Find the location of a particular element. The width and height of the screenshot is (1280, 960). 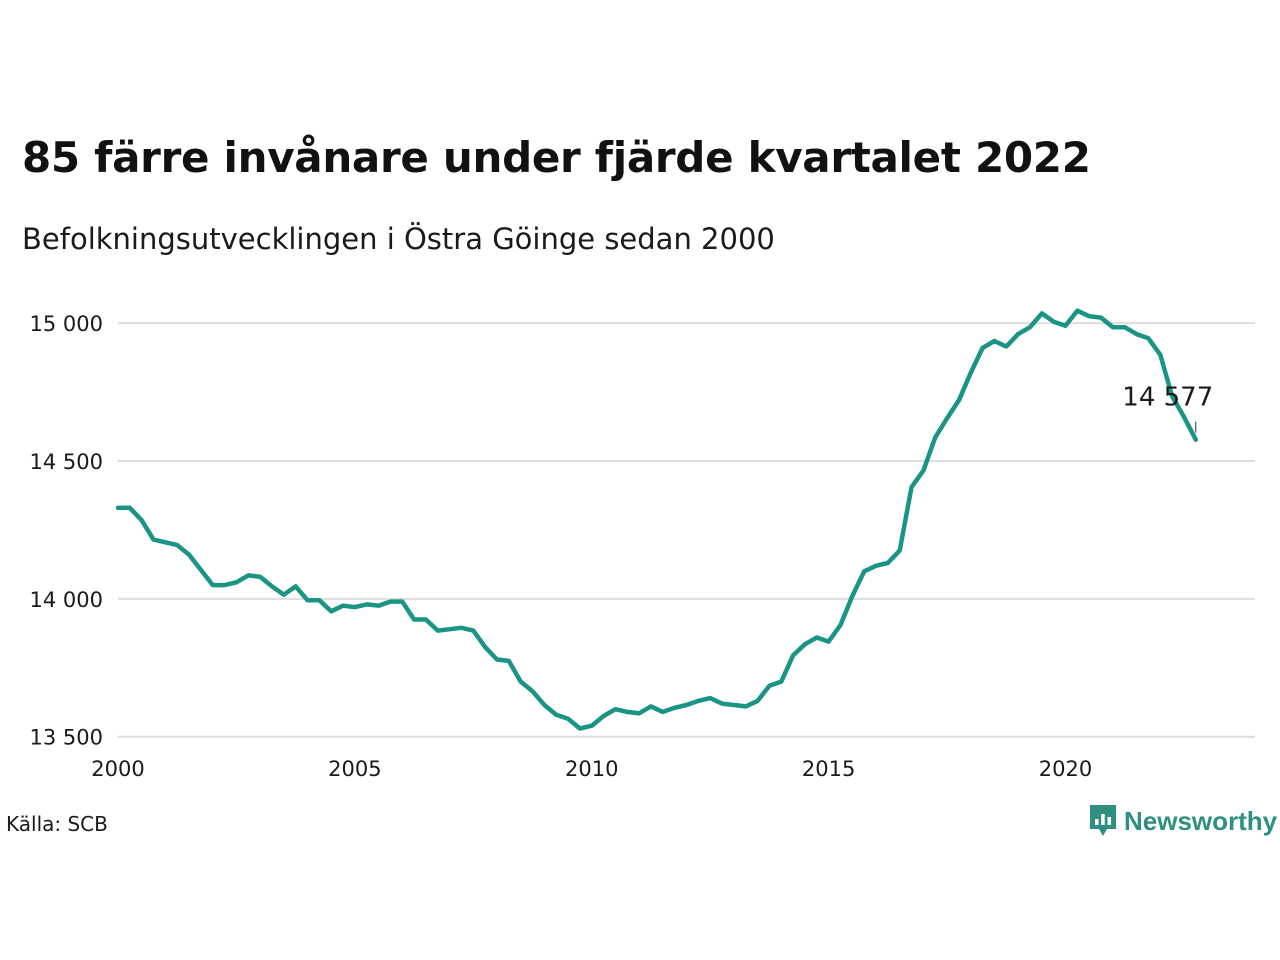

y-tick-label: 13 500 is located at coordinates (66, 738).